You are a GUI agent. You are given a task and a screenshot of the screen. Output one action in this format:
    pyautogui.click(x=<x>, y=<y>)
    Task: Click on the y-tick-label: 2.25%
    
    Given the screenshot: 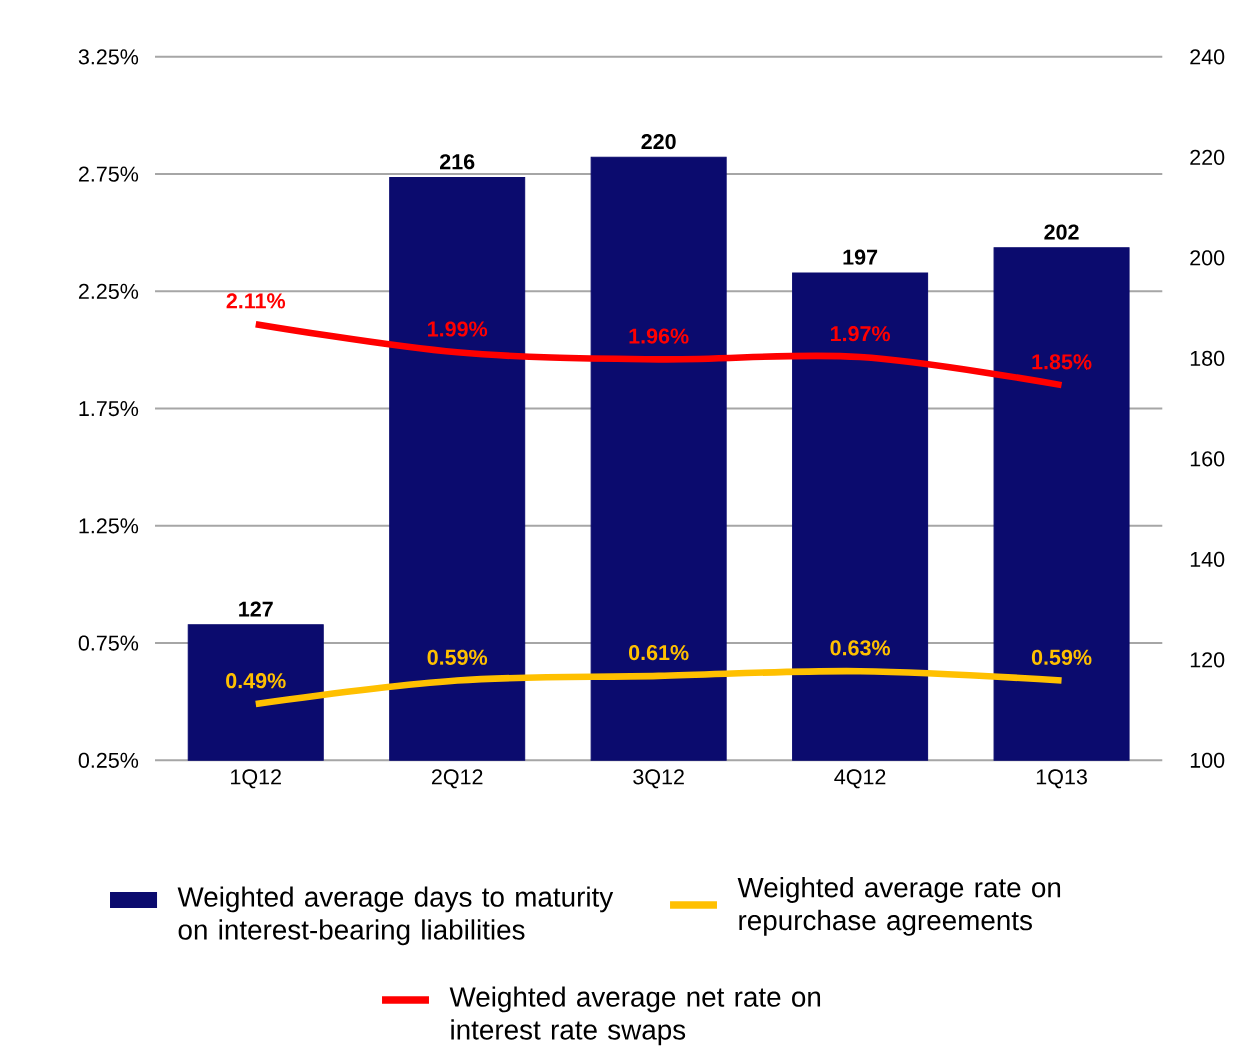 What is the action you would take?
    pyautogui.click(x=108, y=291)
    